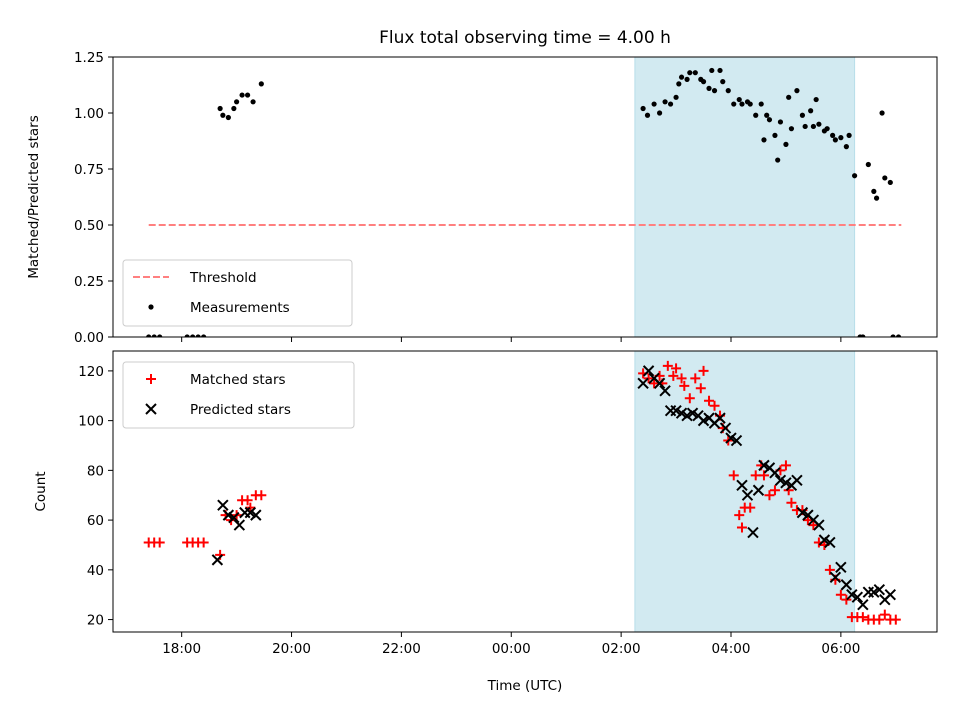  Describe the element at coordinates (240, 410) in the screenshot. I see `legend-label: Predicted stars` at that location.